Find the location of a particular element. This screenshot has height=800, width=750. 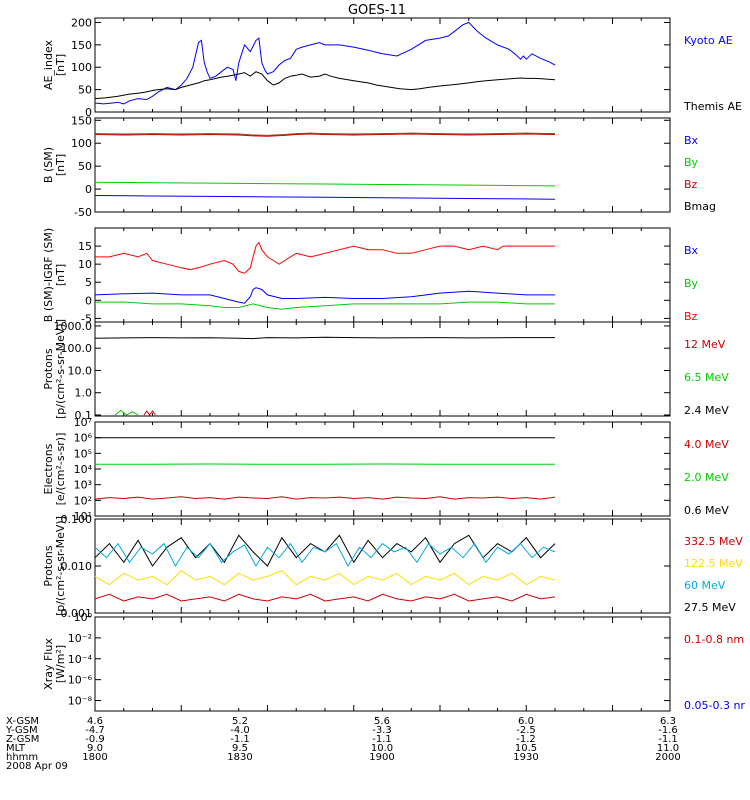

legend-entry: 2.0 MeV is located at coordinates (706, 477).